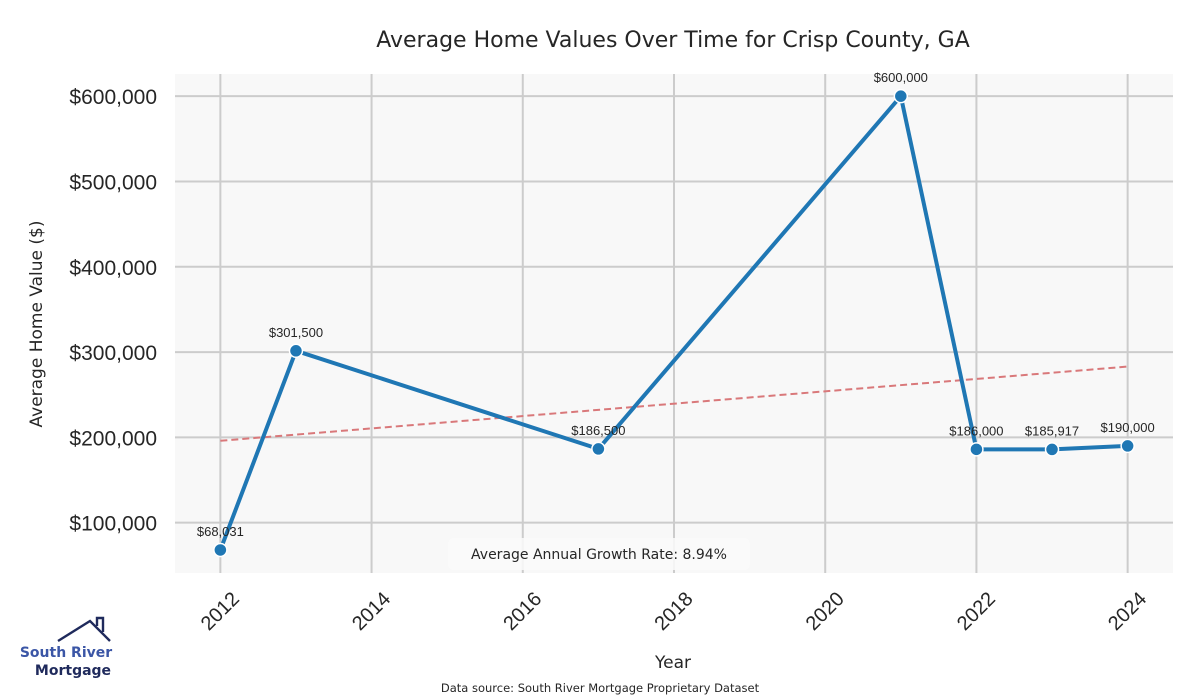 The width and height of the screenshot is (1200, 700). Describe the element at coordinates (220, 611) in the screenshot. I see `x-tick-label: 2012` at that location.